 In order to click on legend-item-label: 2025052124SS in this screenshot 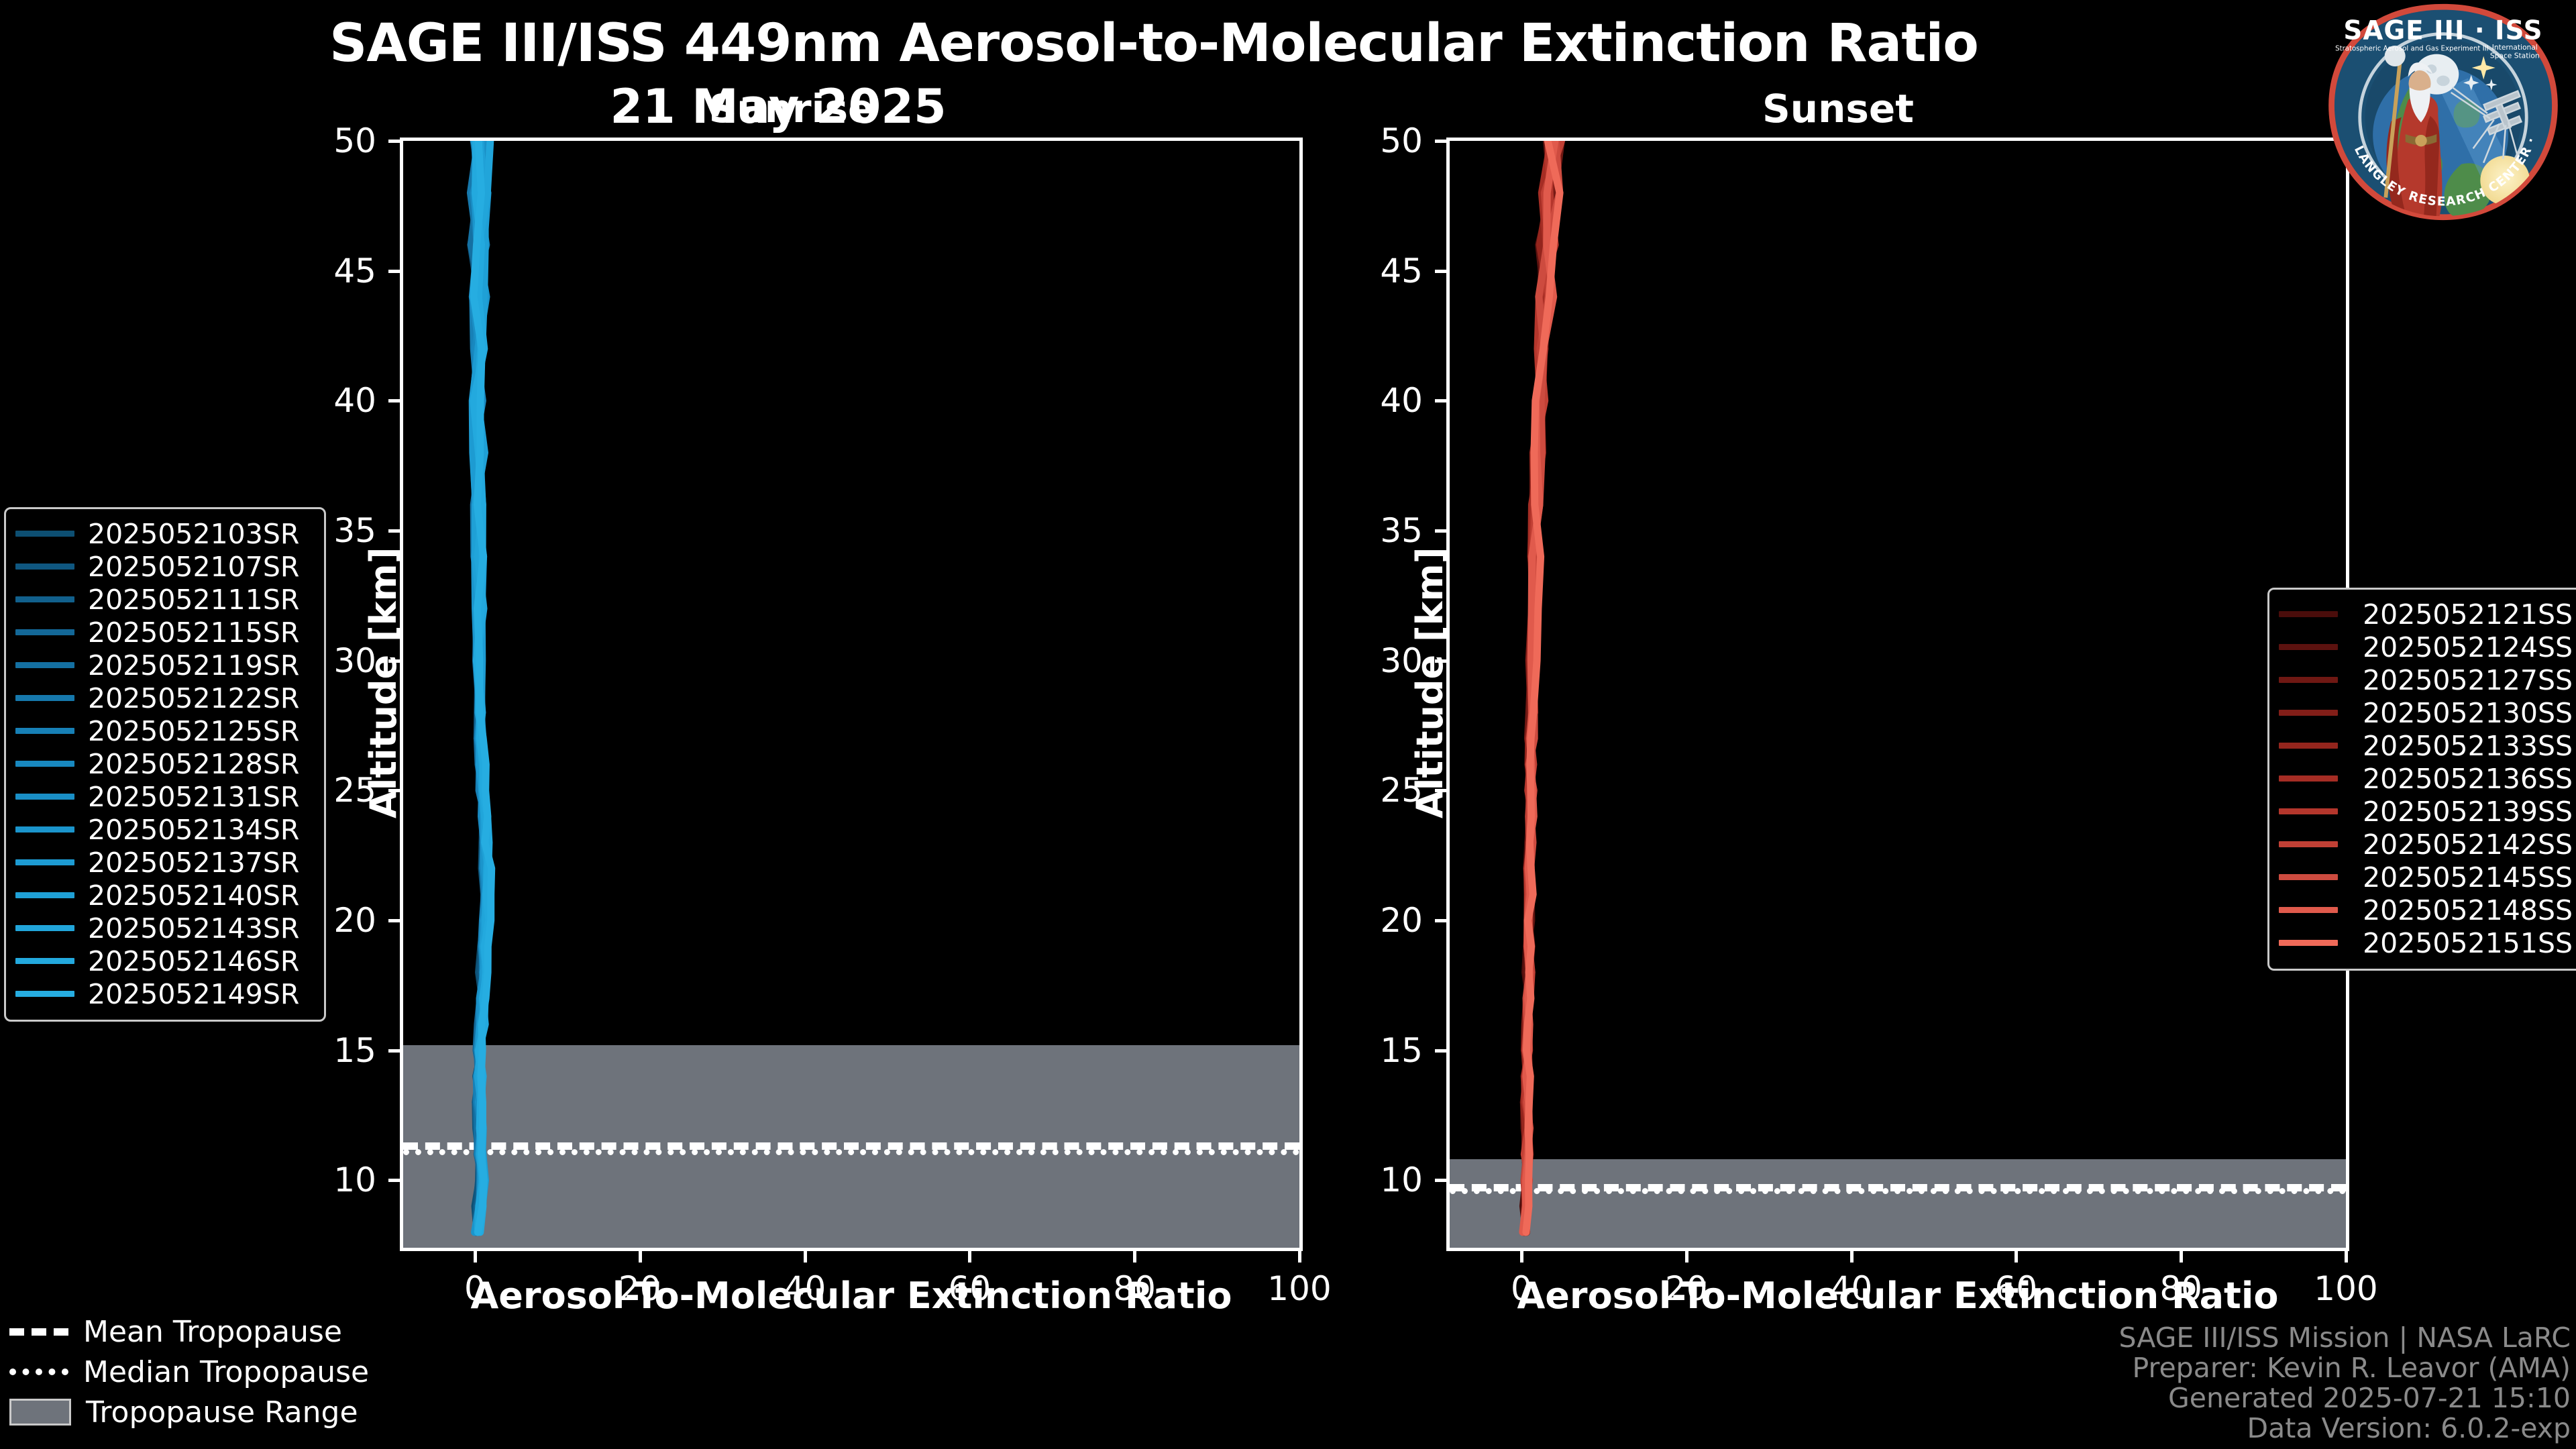, I will do `click(2468, 647)`.